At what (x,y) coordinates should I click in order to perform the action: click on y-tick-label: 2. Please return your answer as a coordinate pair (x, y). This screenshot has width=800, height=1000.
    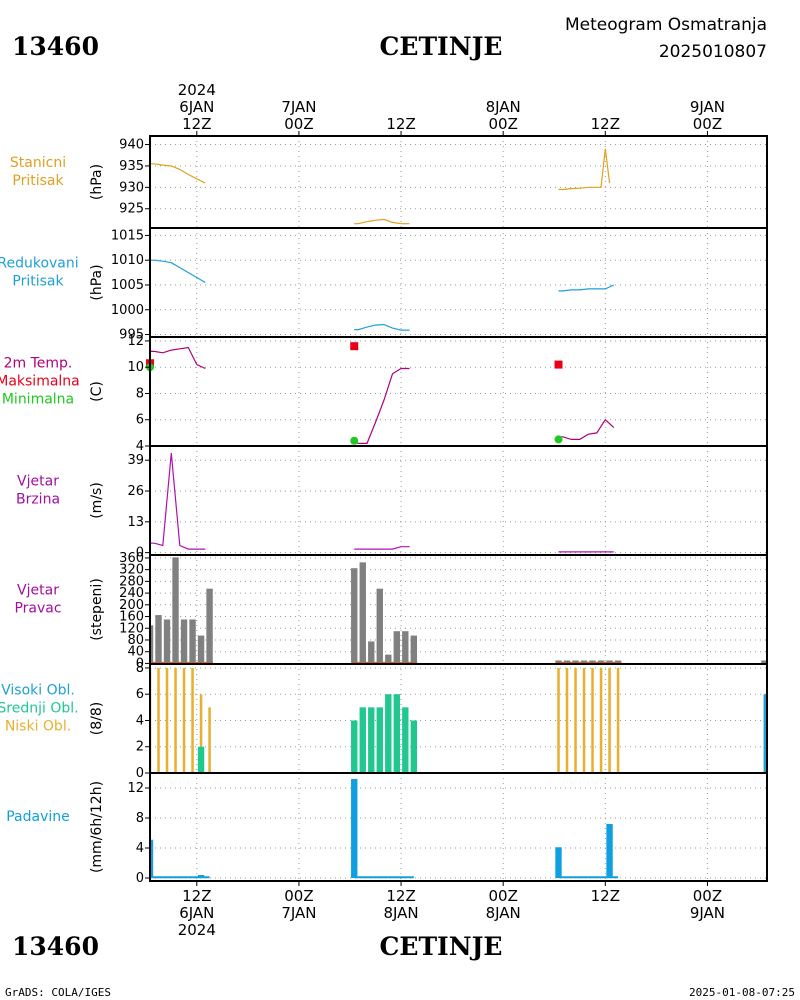
    Looking at the image, I should click on (140, 747).